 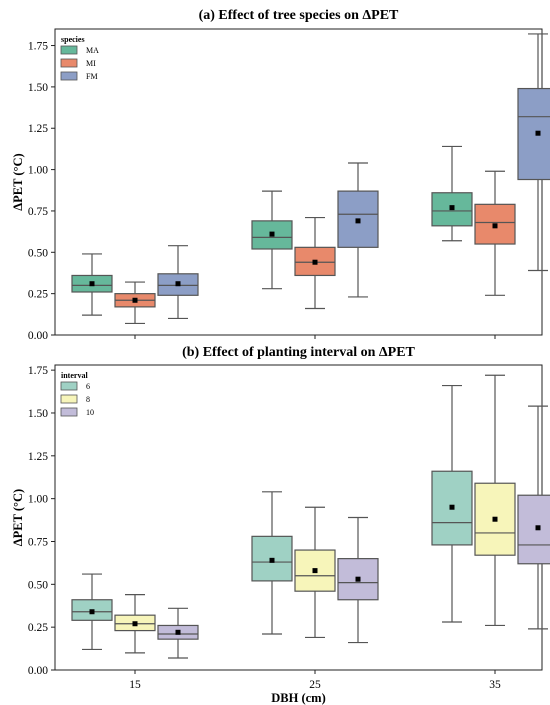 I want to click on legend-label: FM, so click(x=92, y=76).